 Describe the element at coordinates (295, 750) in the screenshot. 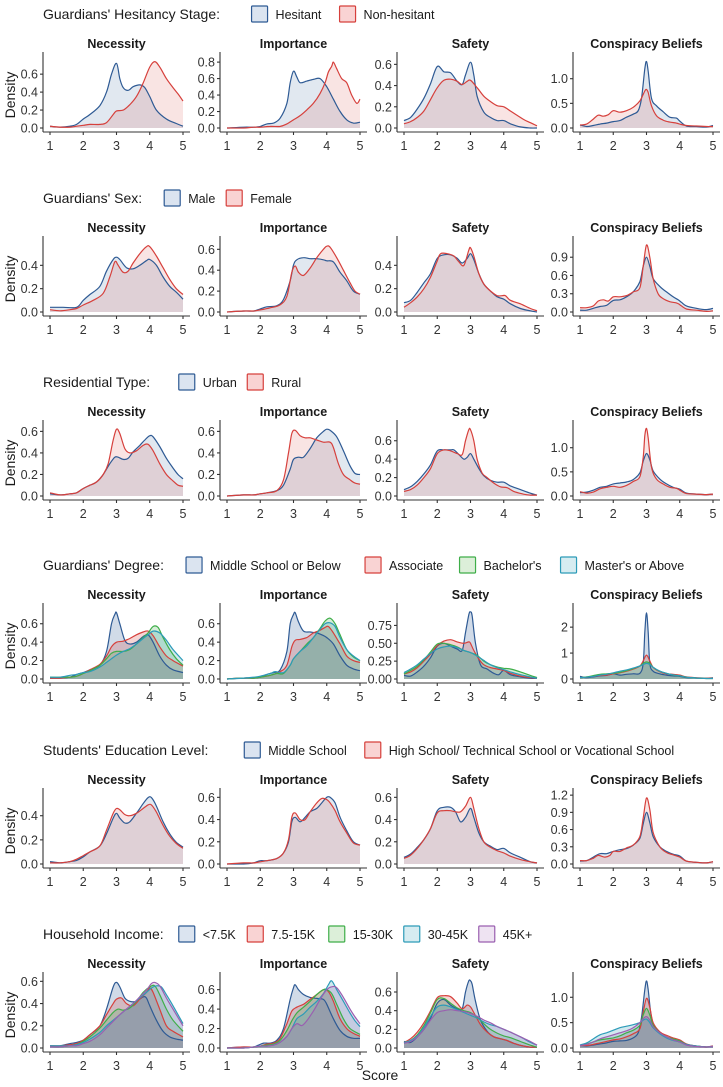

I see `legend-item: Middle School` at that location.